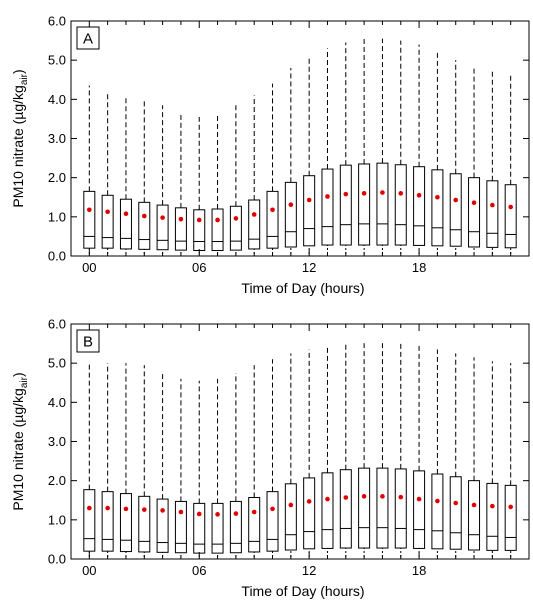  What do you see at coordinates (24, 79) in the screenshot?
I see `y-axis-title-subscript: air` at bounding box center [24, 79].